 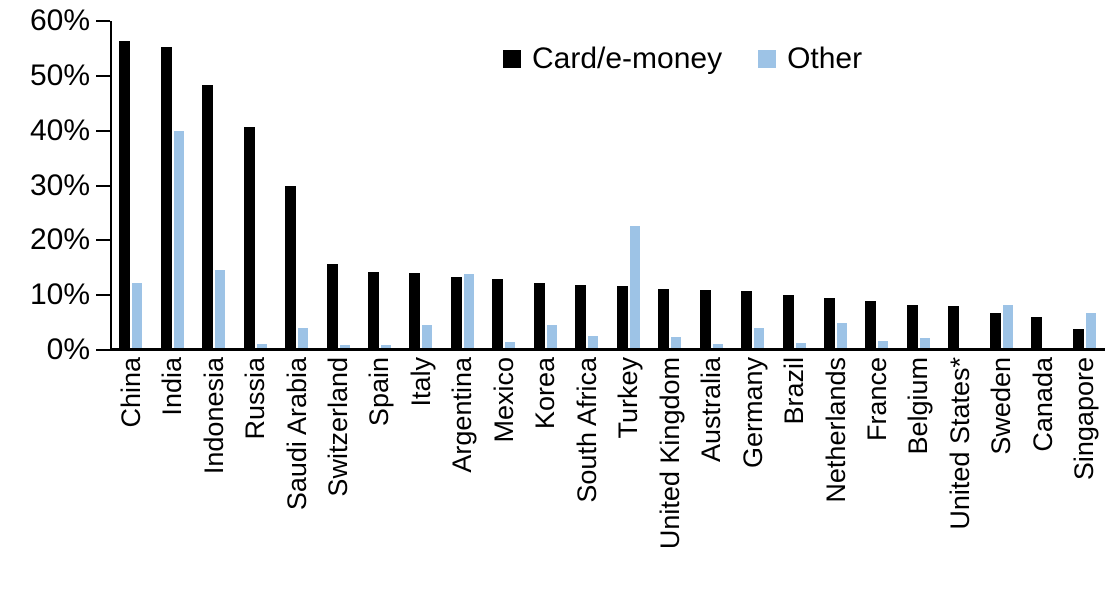 I want to click on other-series-swatch-icon, so click(x=767, y=59).